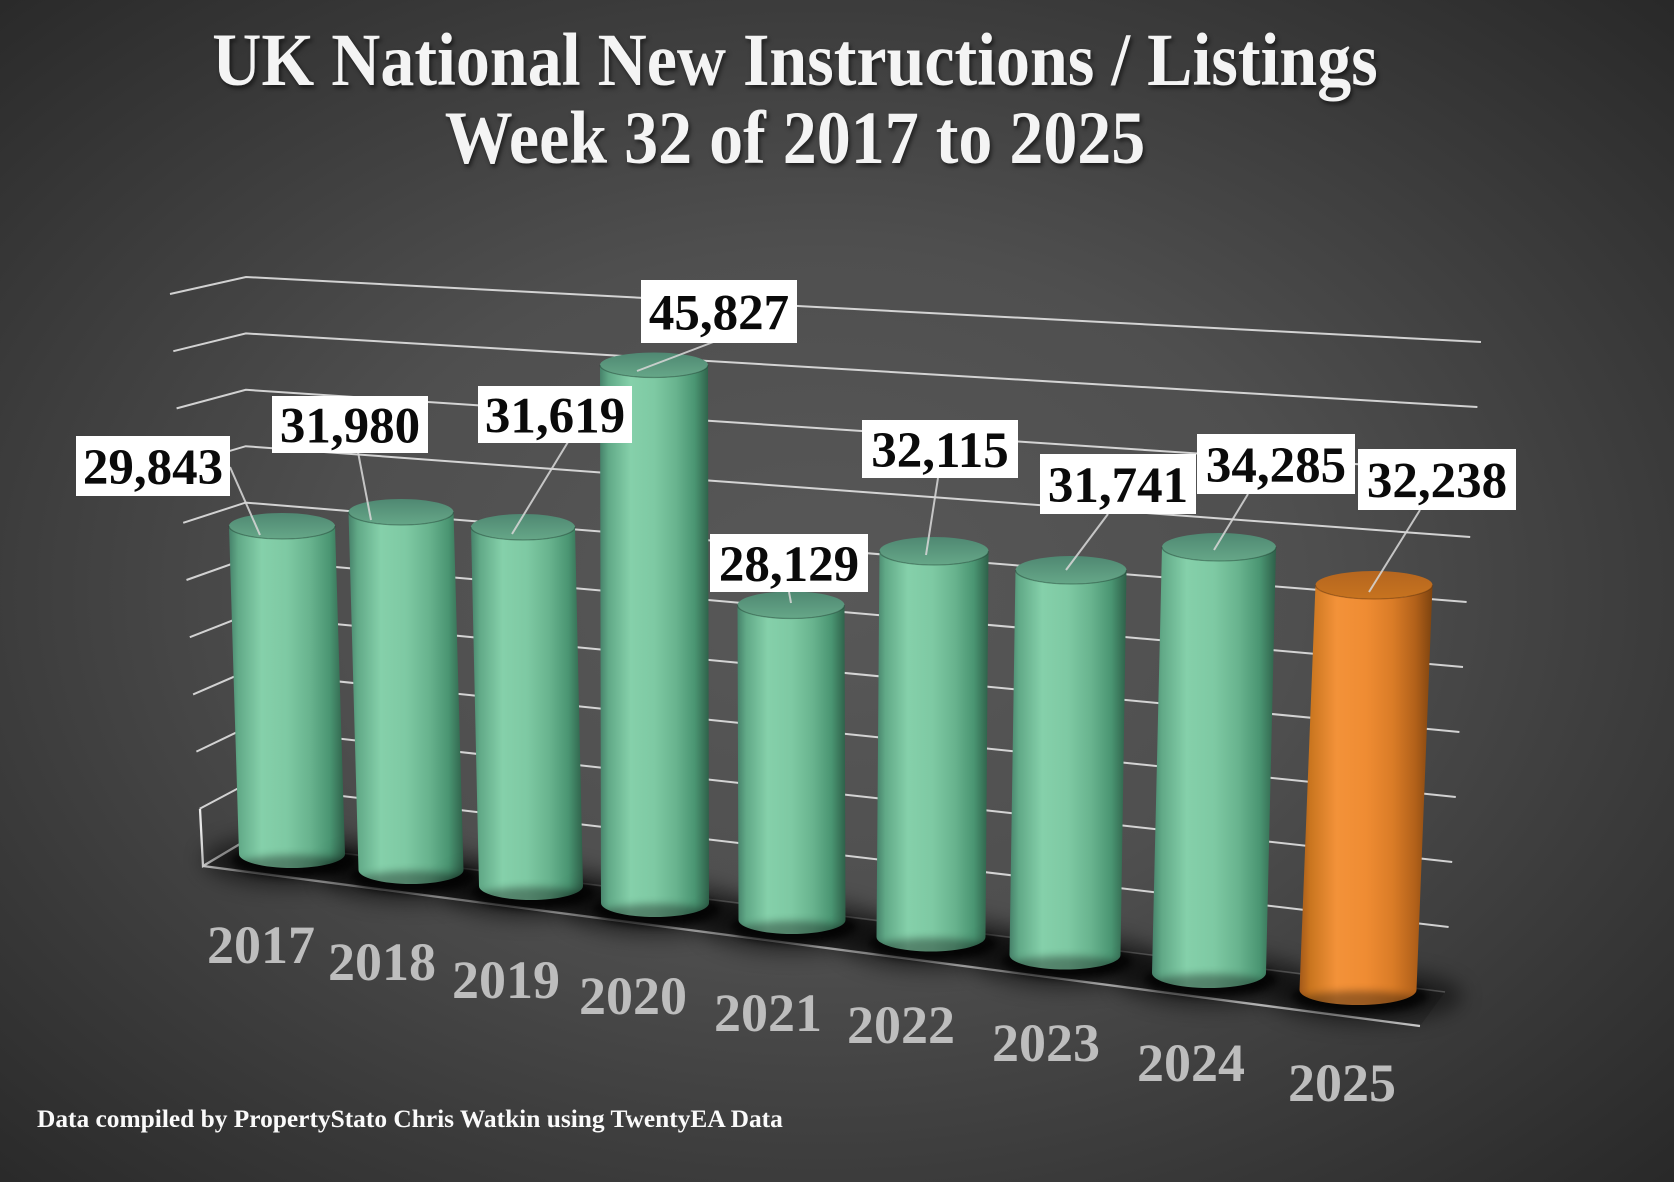 This screenshot has height=1182, width=1674. I want to click on svg-text: 31,619, so click(555, 417).